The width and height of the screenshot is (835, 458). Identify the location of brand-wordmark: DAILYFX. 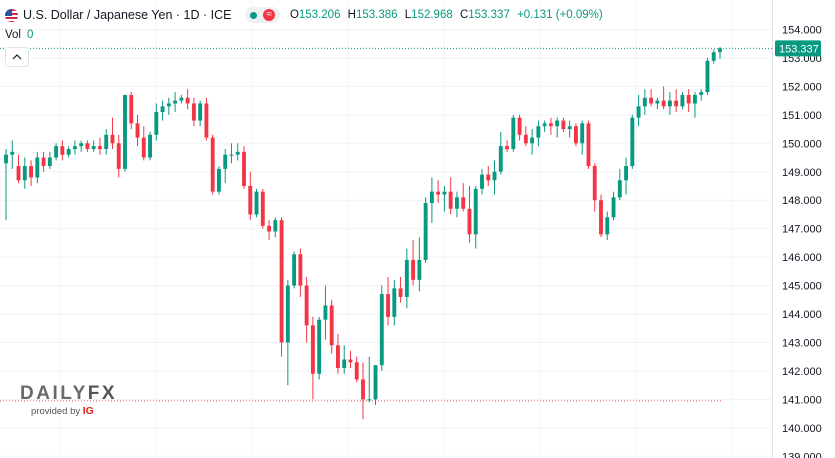
(68, 394).